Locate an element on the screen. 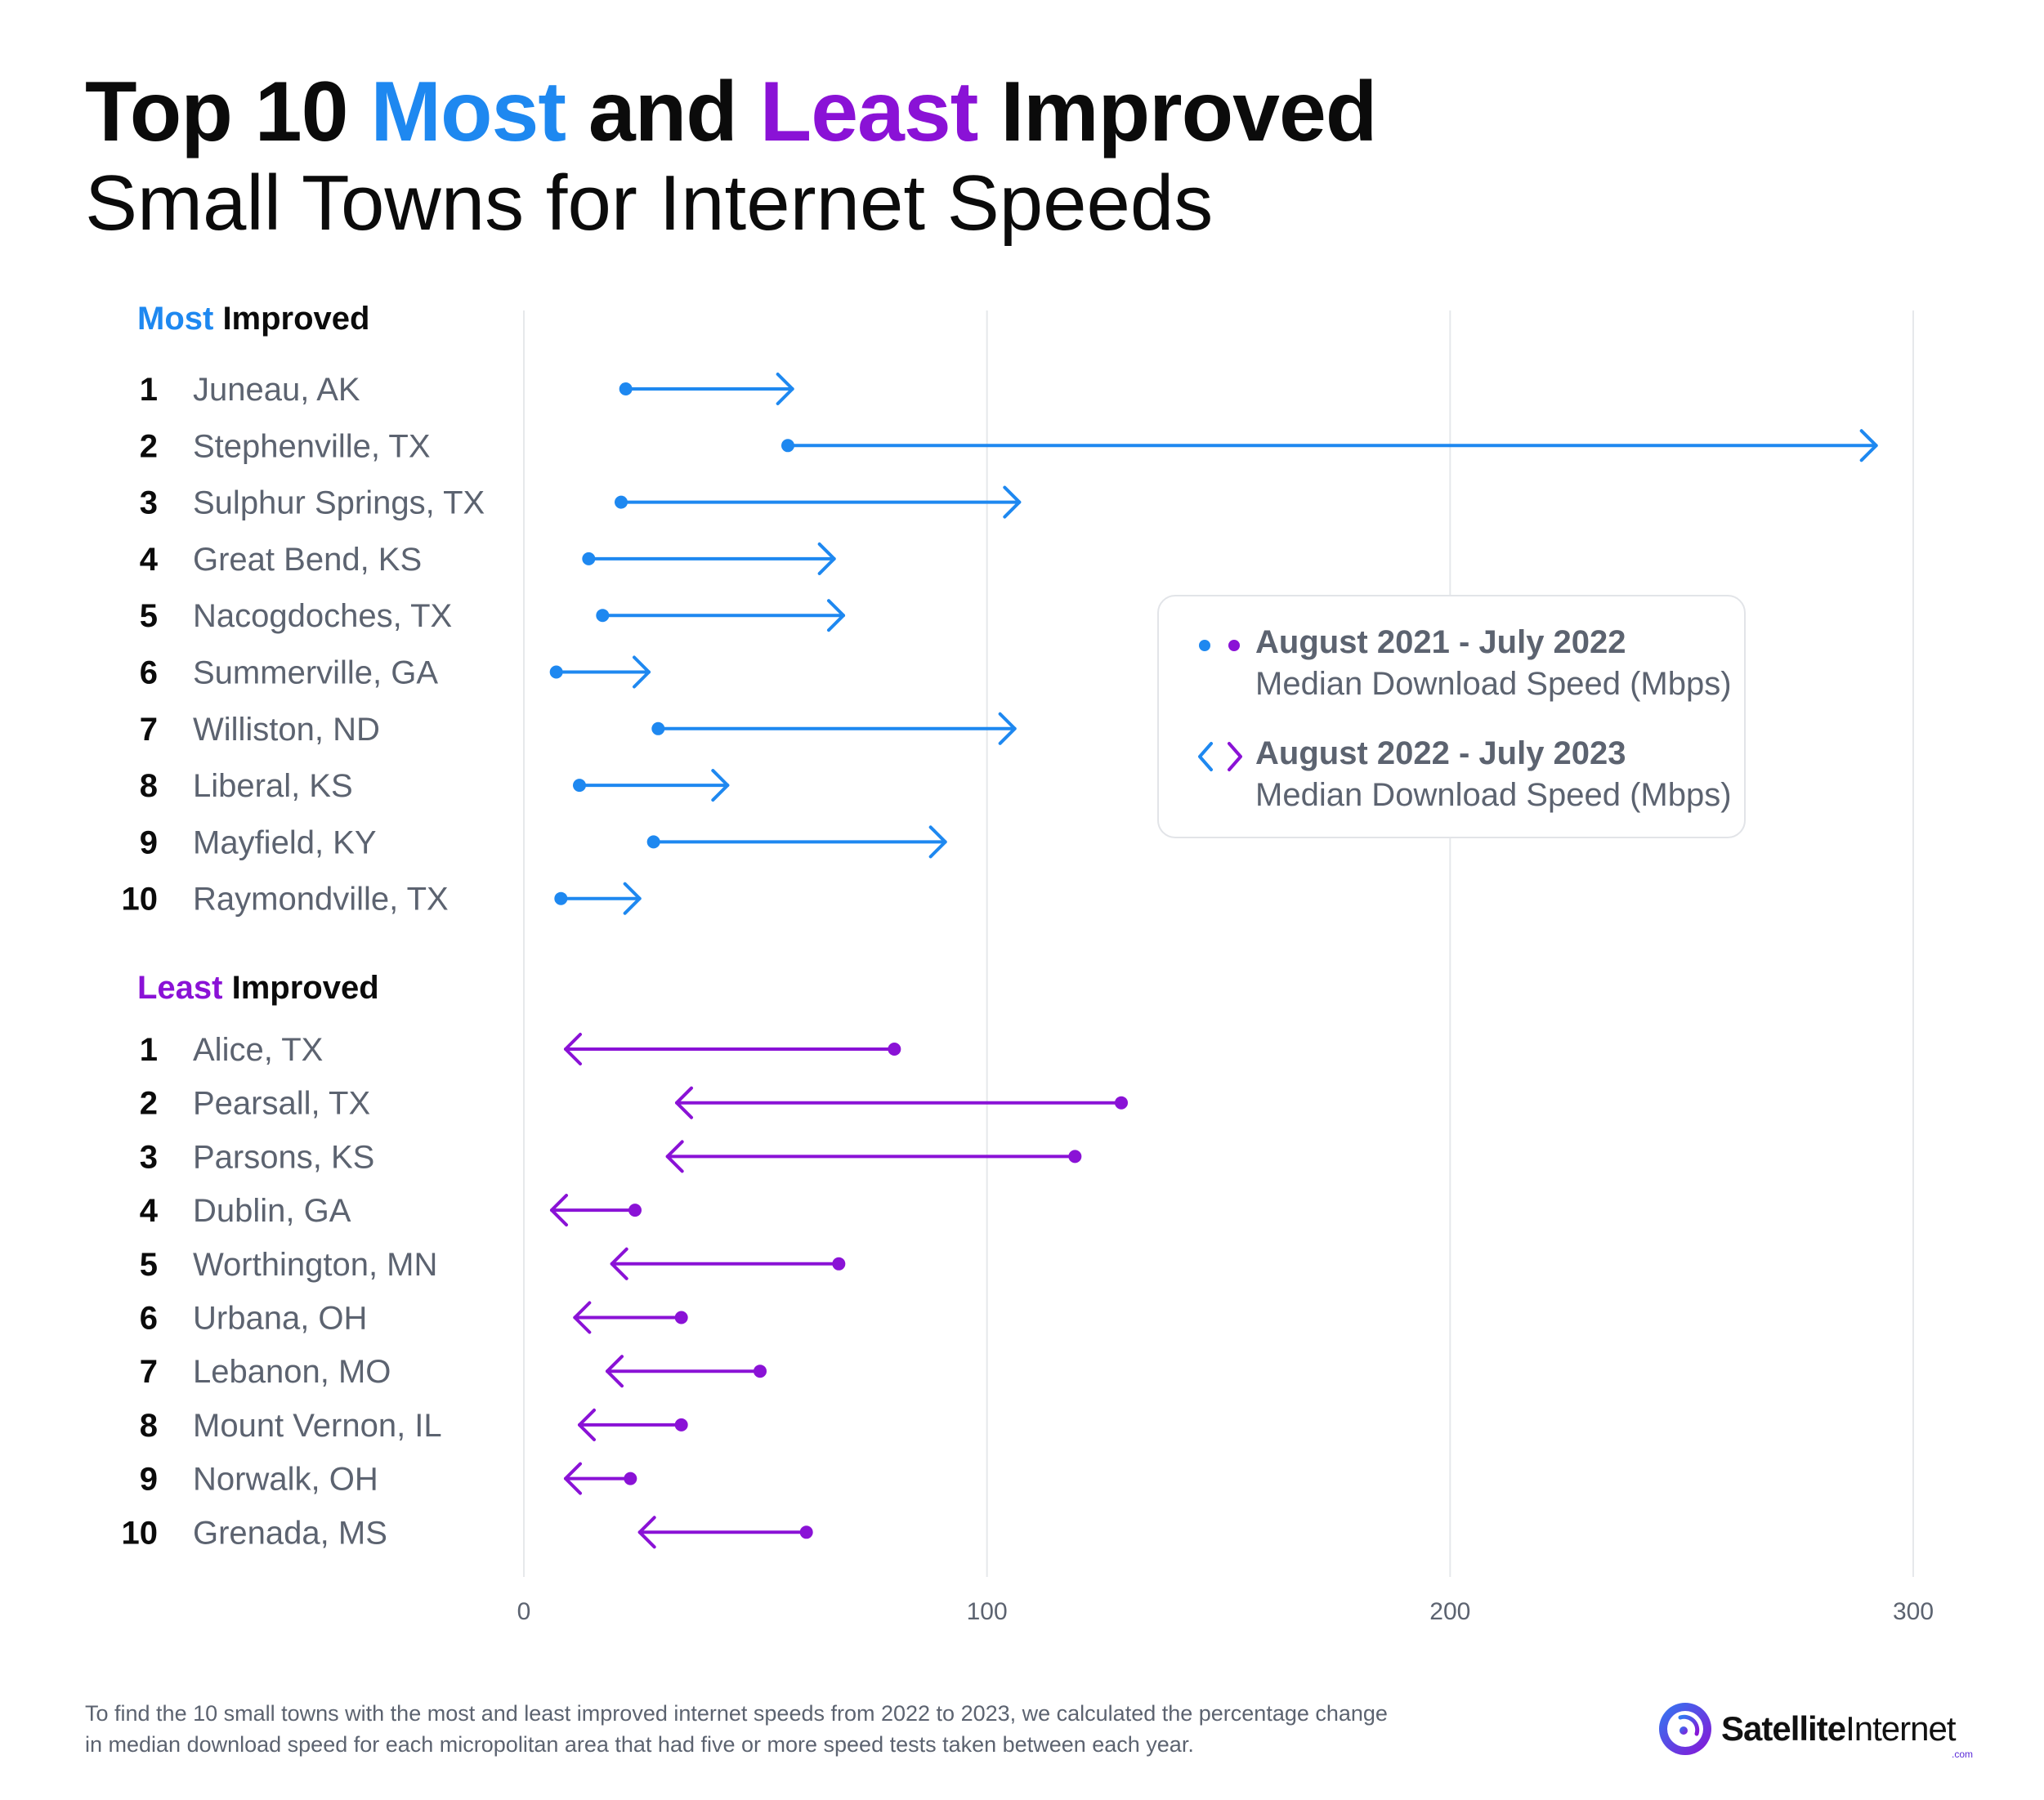 The height and width of the screenshot is (1800, 2044). rank-label: 5 is located at coordinates (149, 1265).